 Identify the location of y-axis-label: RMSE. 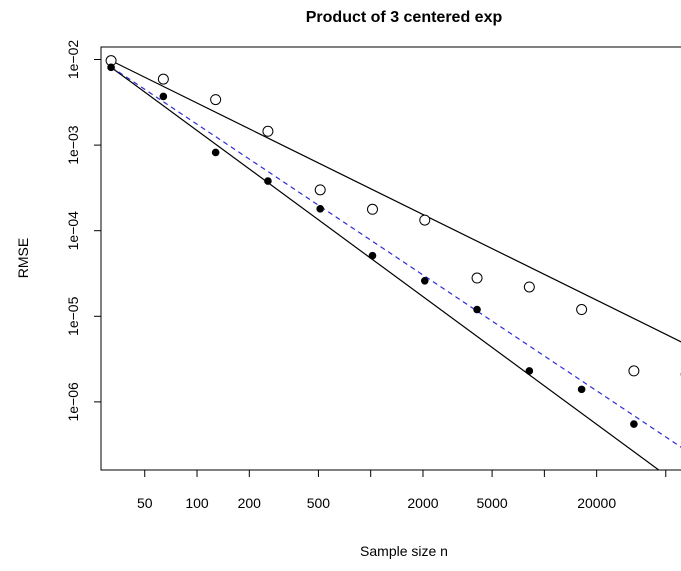
(23, 258).